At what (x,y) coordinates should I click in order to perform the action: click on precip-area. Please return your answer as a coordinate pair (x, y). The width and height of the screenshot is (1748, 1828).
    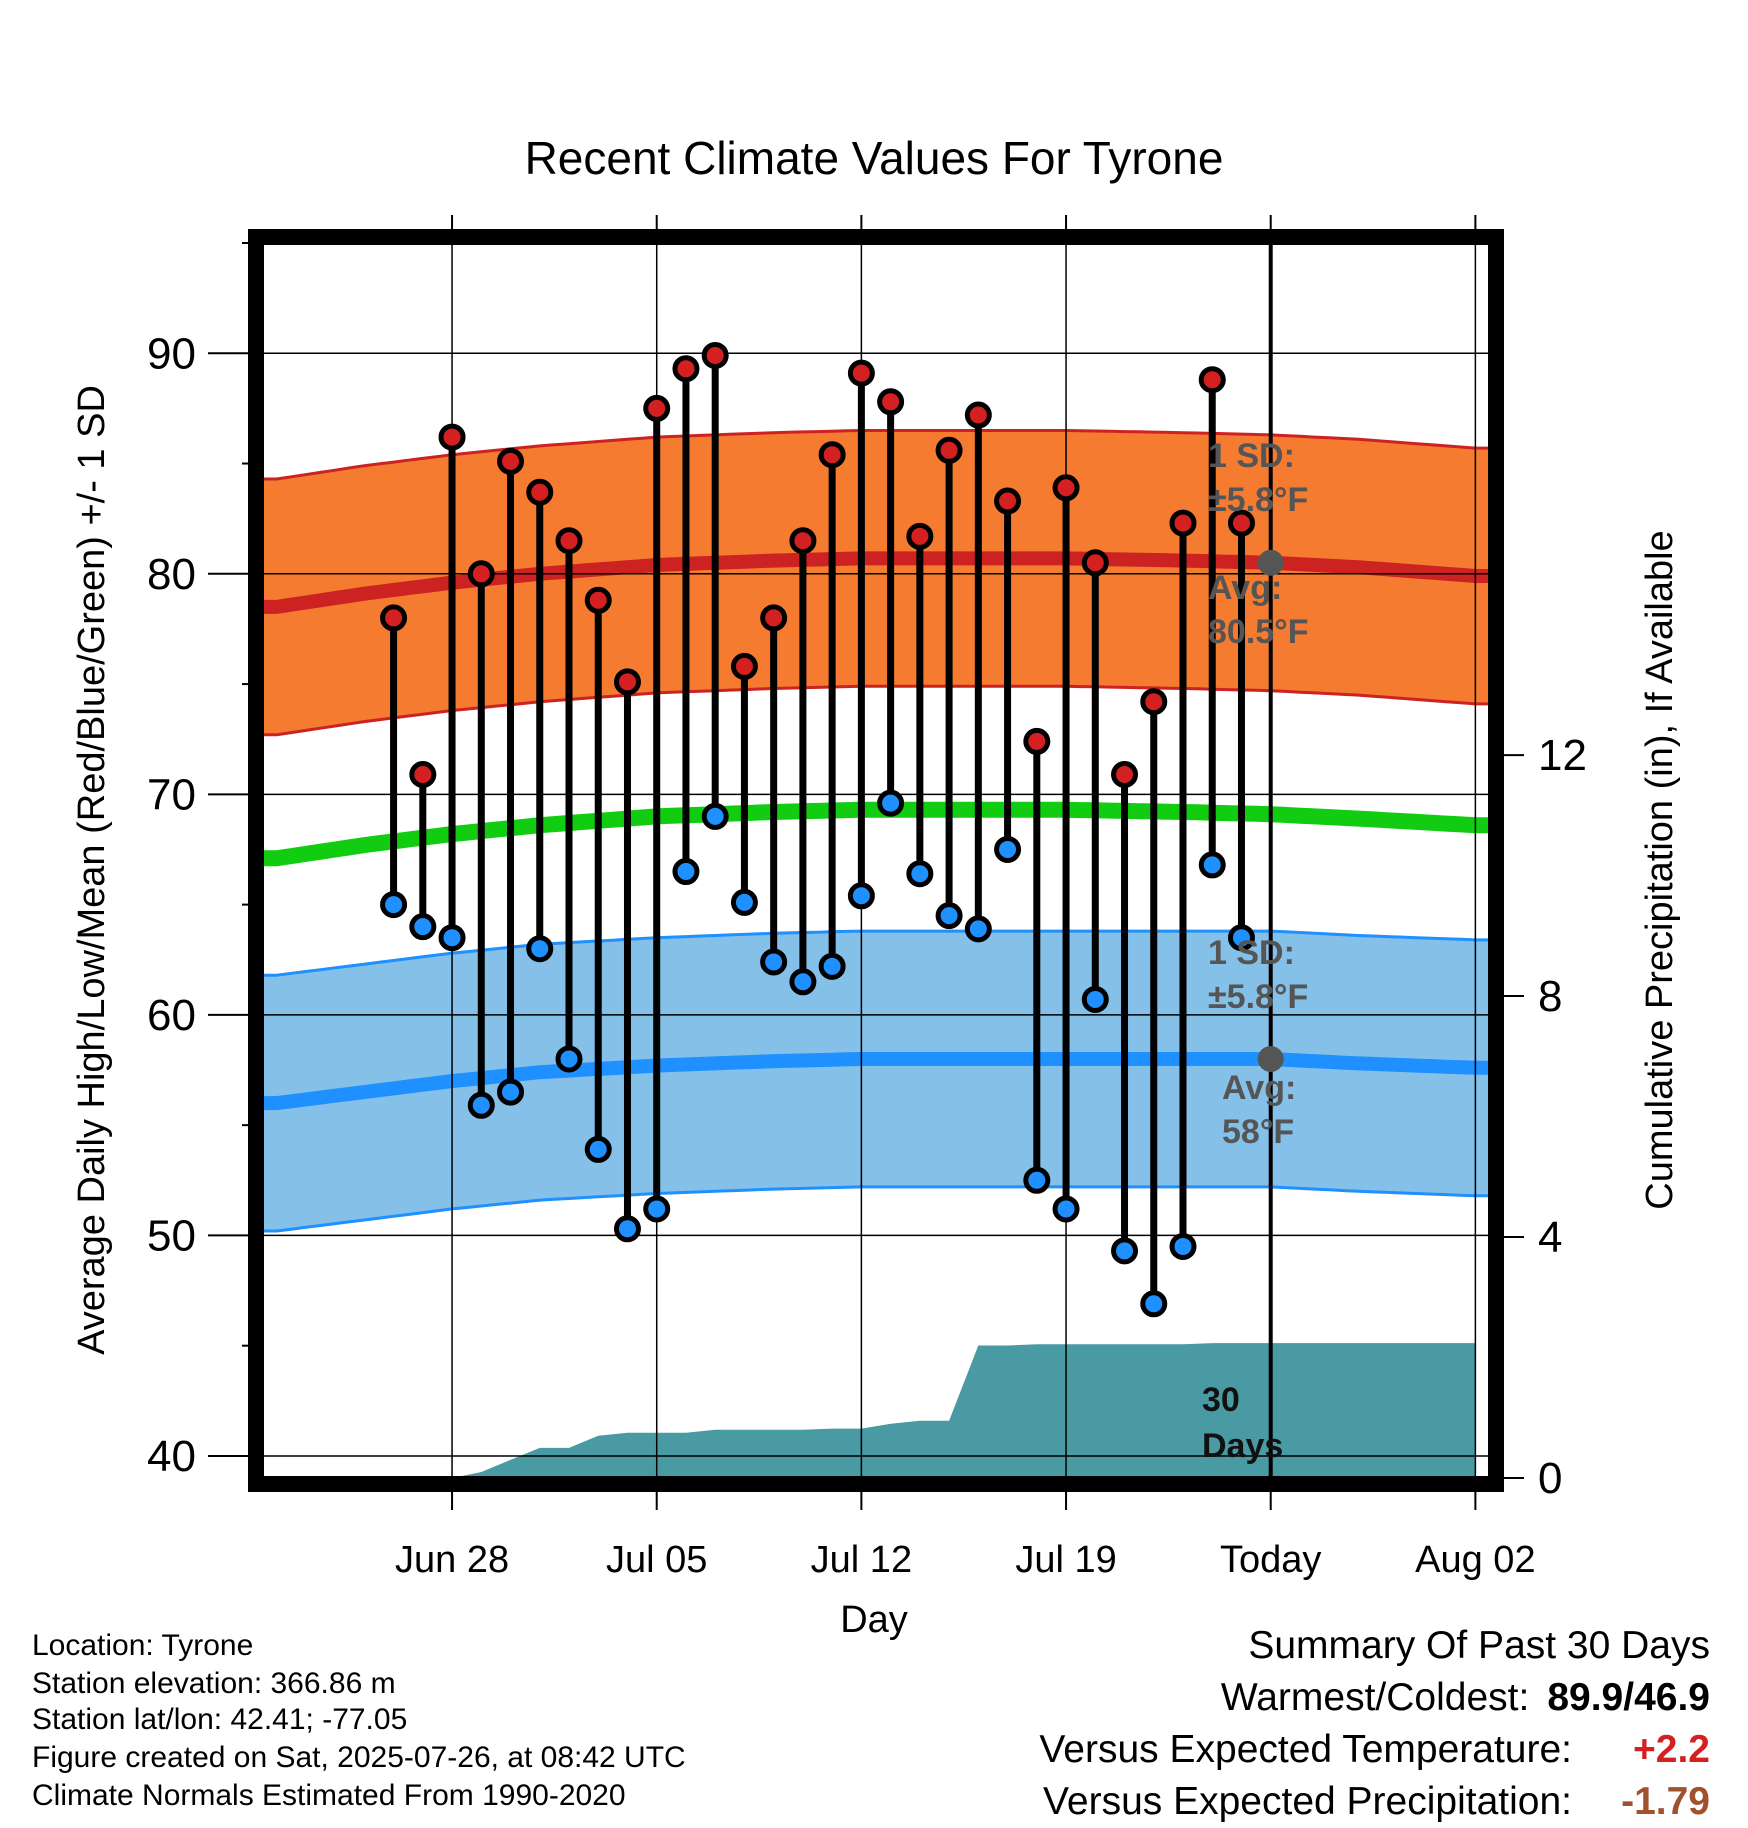
    Looking at the image, I should click on (876, 1410).